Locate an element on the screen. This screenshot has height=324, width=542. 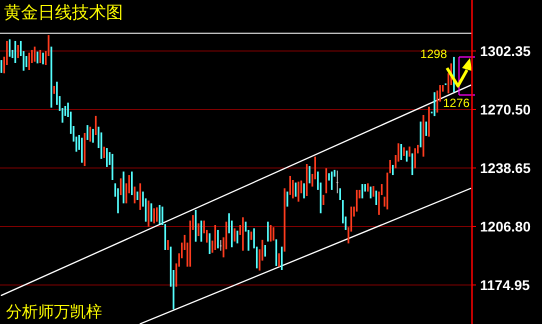
y-tick-label: 1238.65 is located at coordinates (505, 168).